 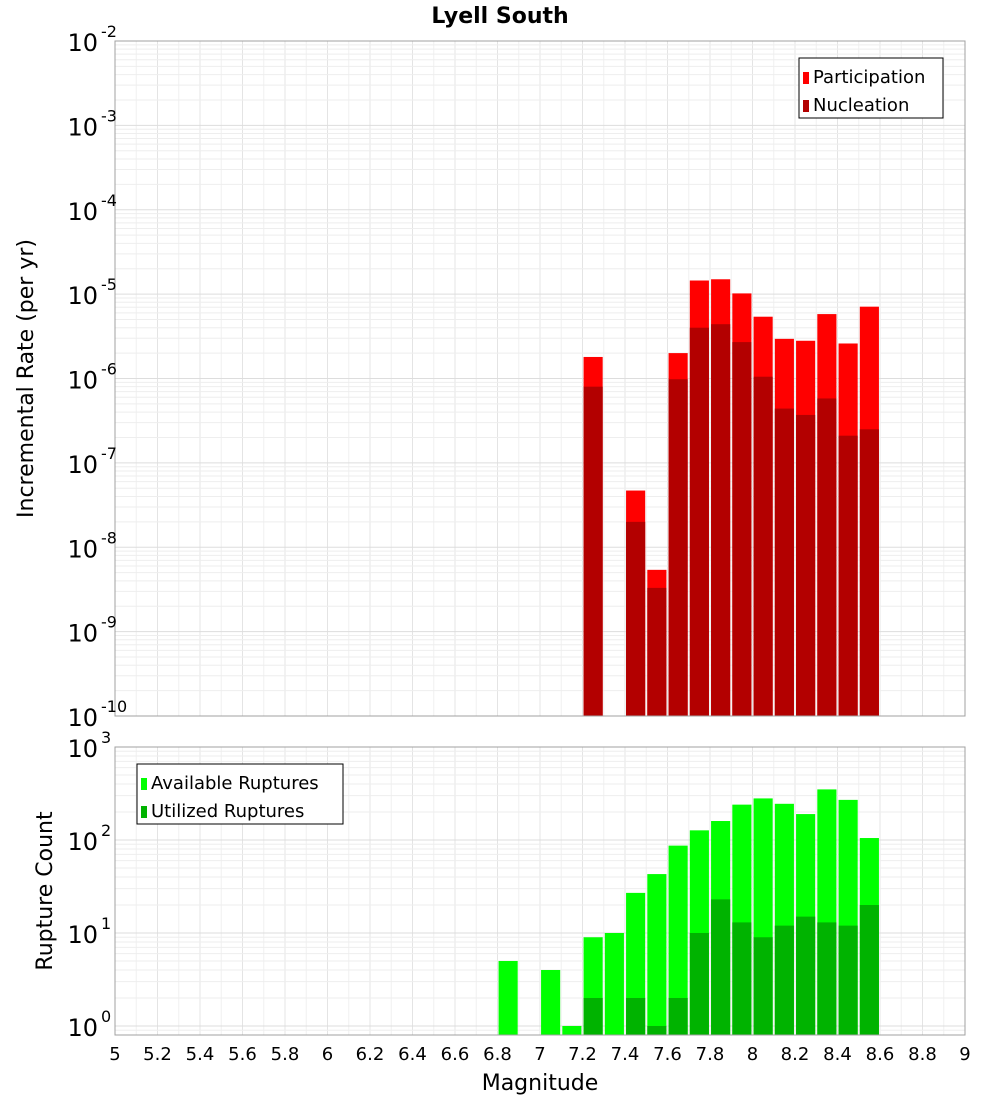 I want to click on y-tick-label: 10 0, so click(x=89, y=1024).